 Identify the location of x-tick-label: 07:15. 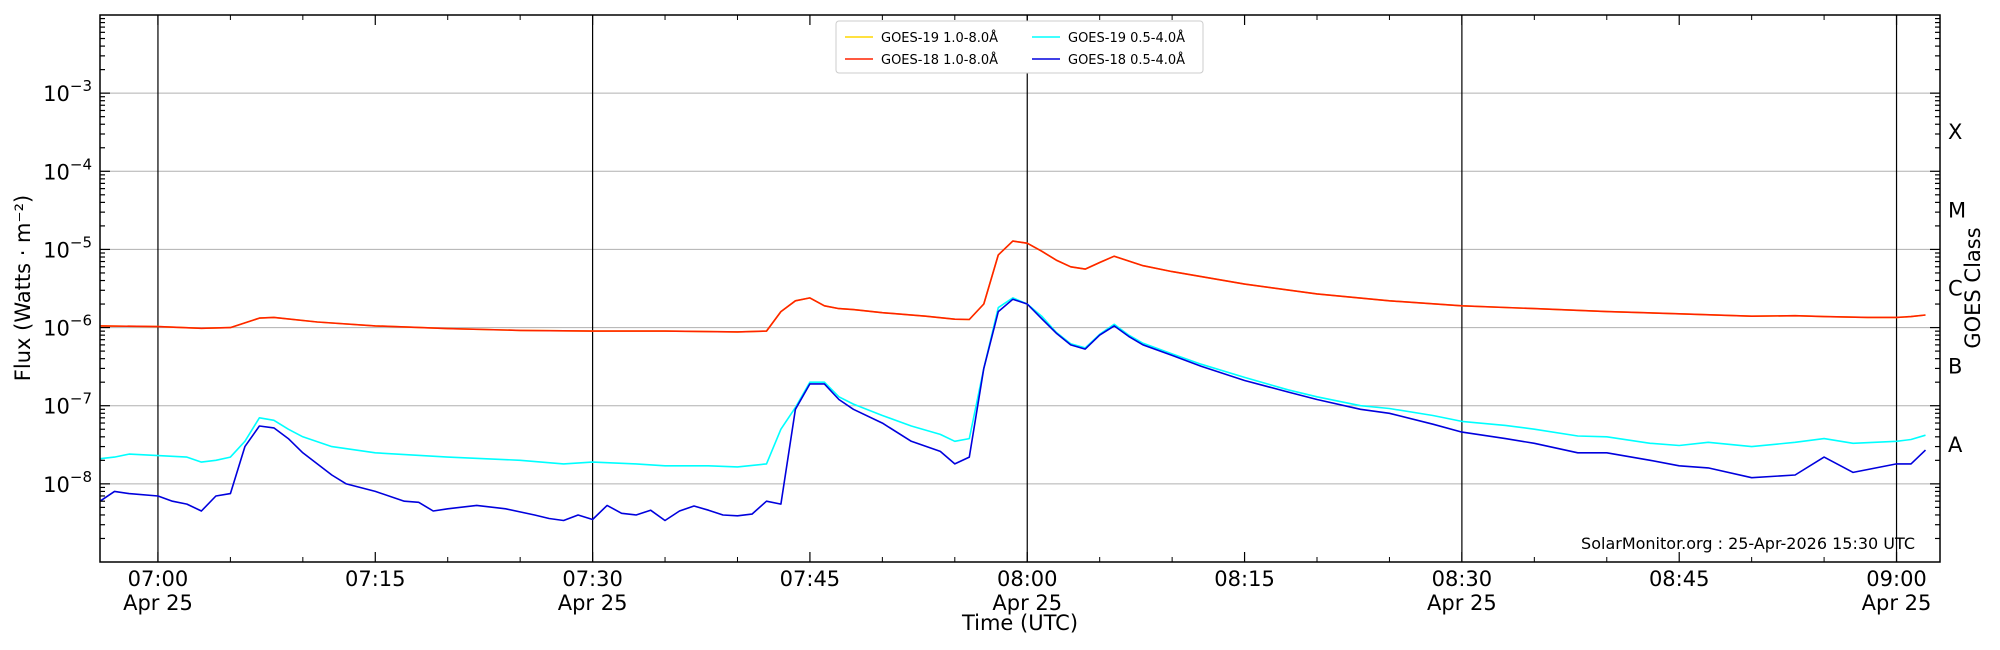
(375, 579).